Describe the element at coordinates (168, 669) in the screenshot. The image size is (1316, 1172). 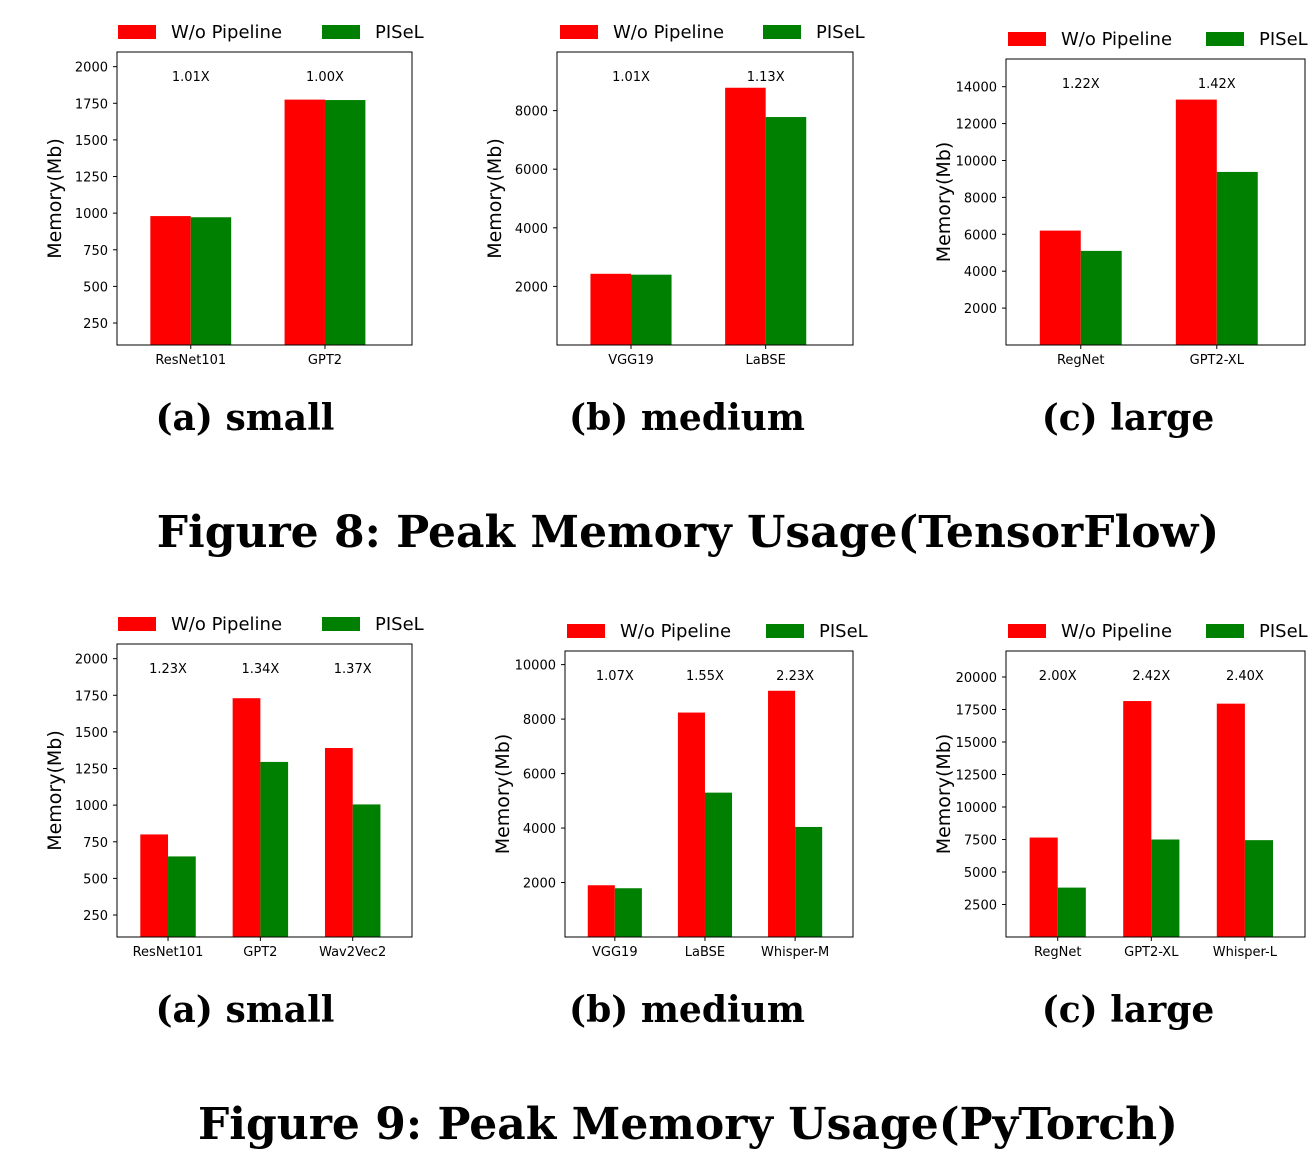
I see `speedup-label-0: 1.23X` at that location.